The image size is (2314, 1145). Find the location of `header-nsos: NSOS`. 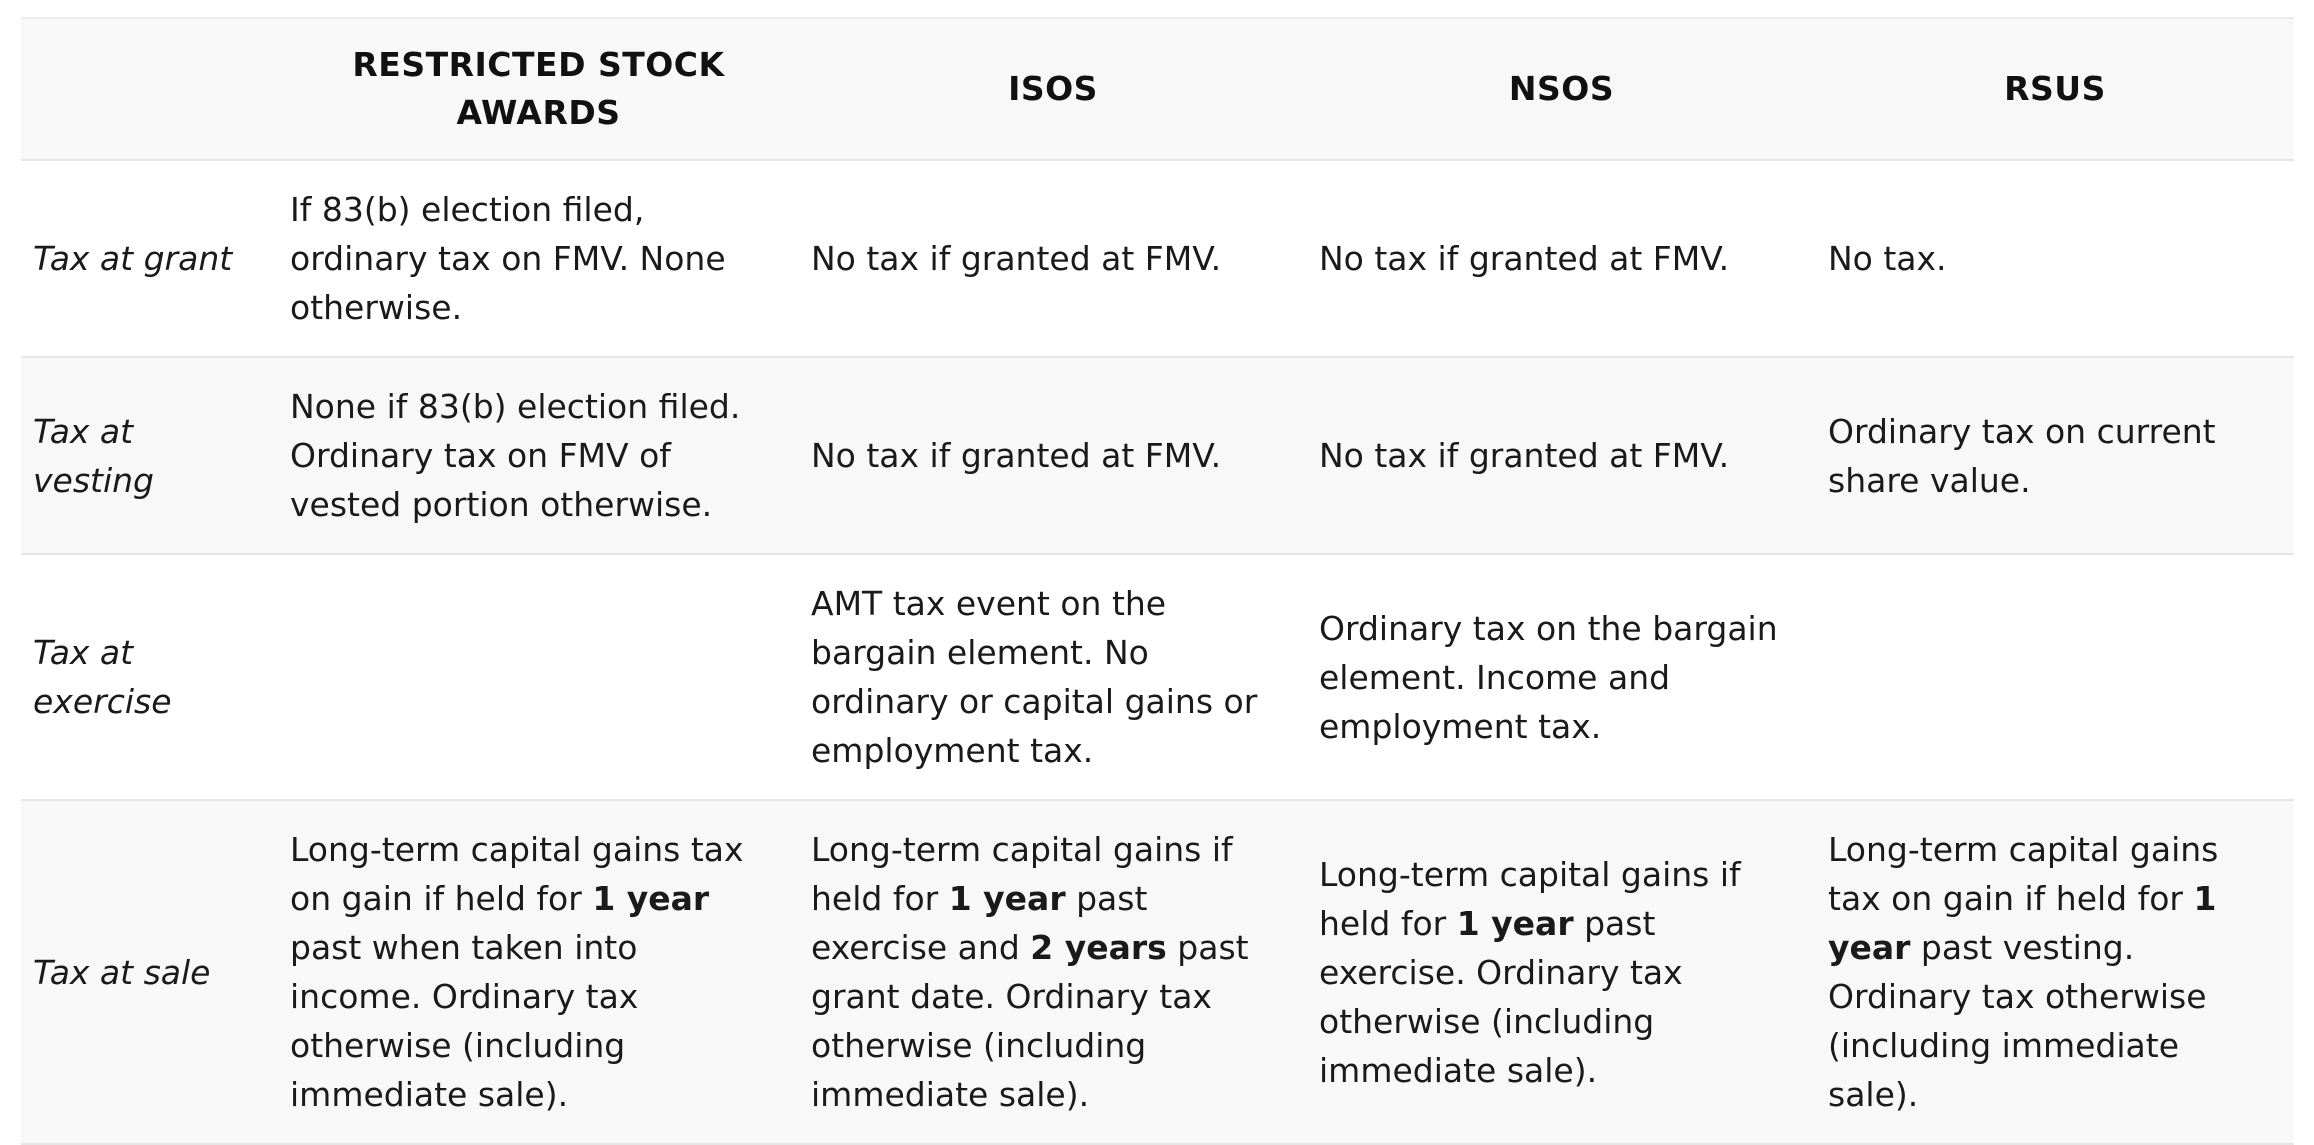

header-nsos: NSOS is located at coordinates (1561, 89).